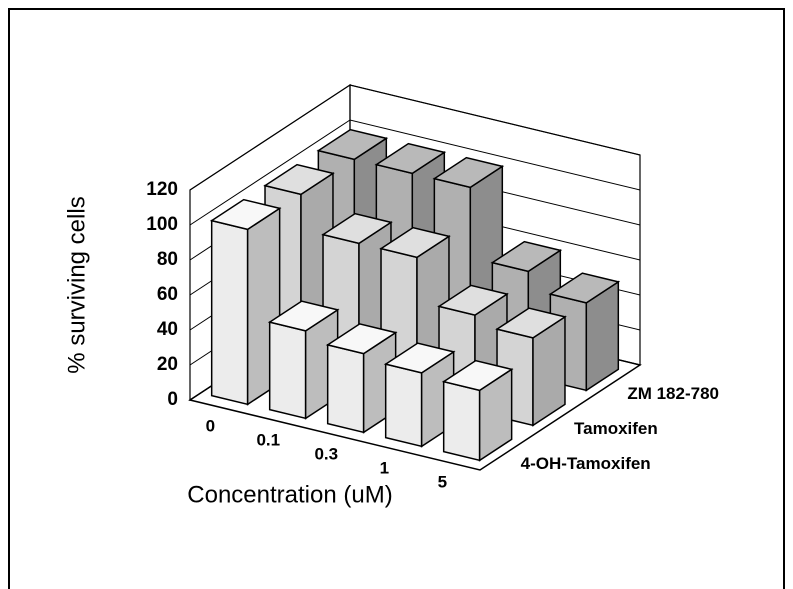 This screenshot has height=589, width=793. What do you see at coordinates (167, 259) in the screenshot?
I see `y-tick-label: 80` at bounding box center [167, 259].